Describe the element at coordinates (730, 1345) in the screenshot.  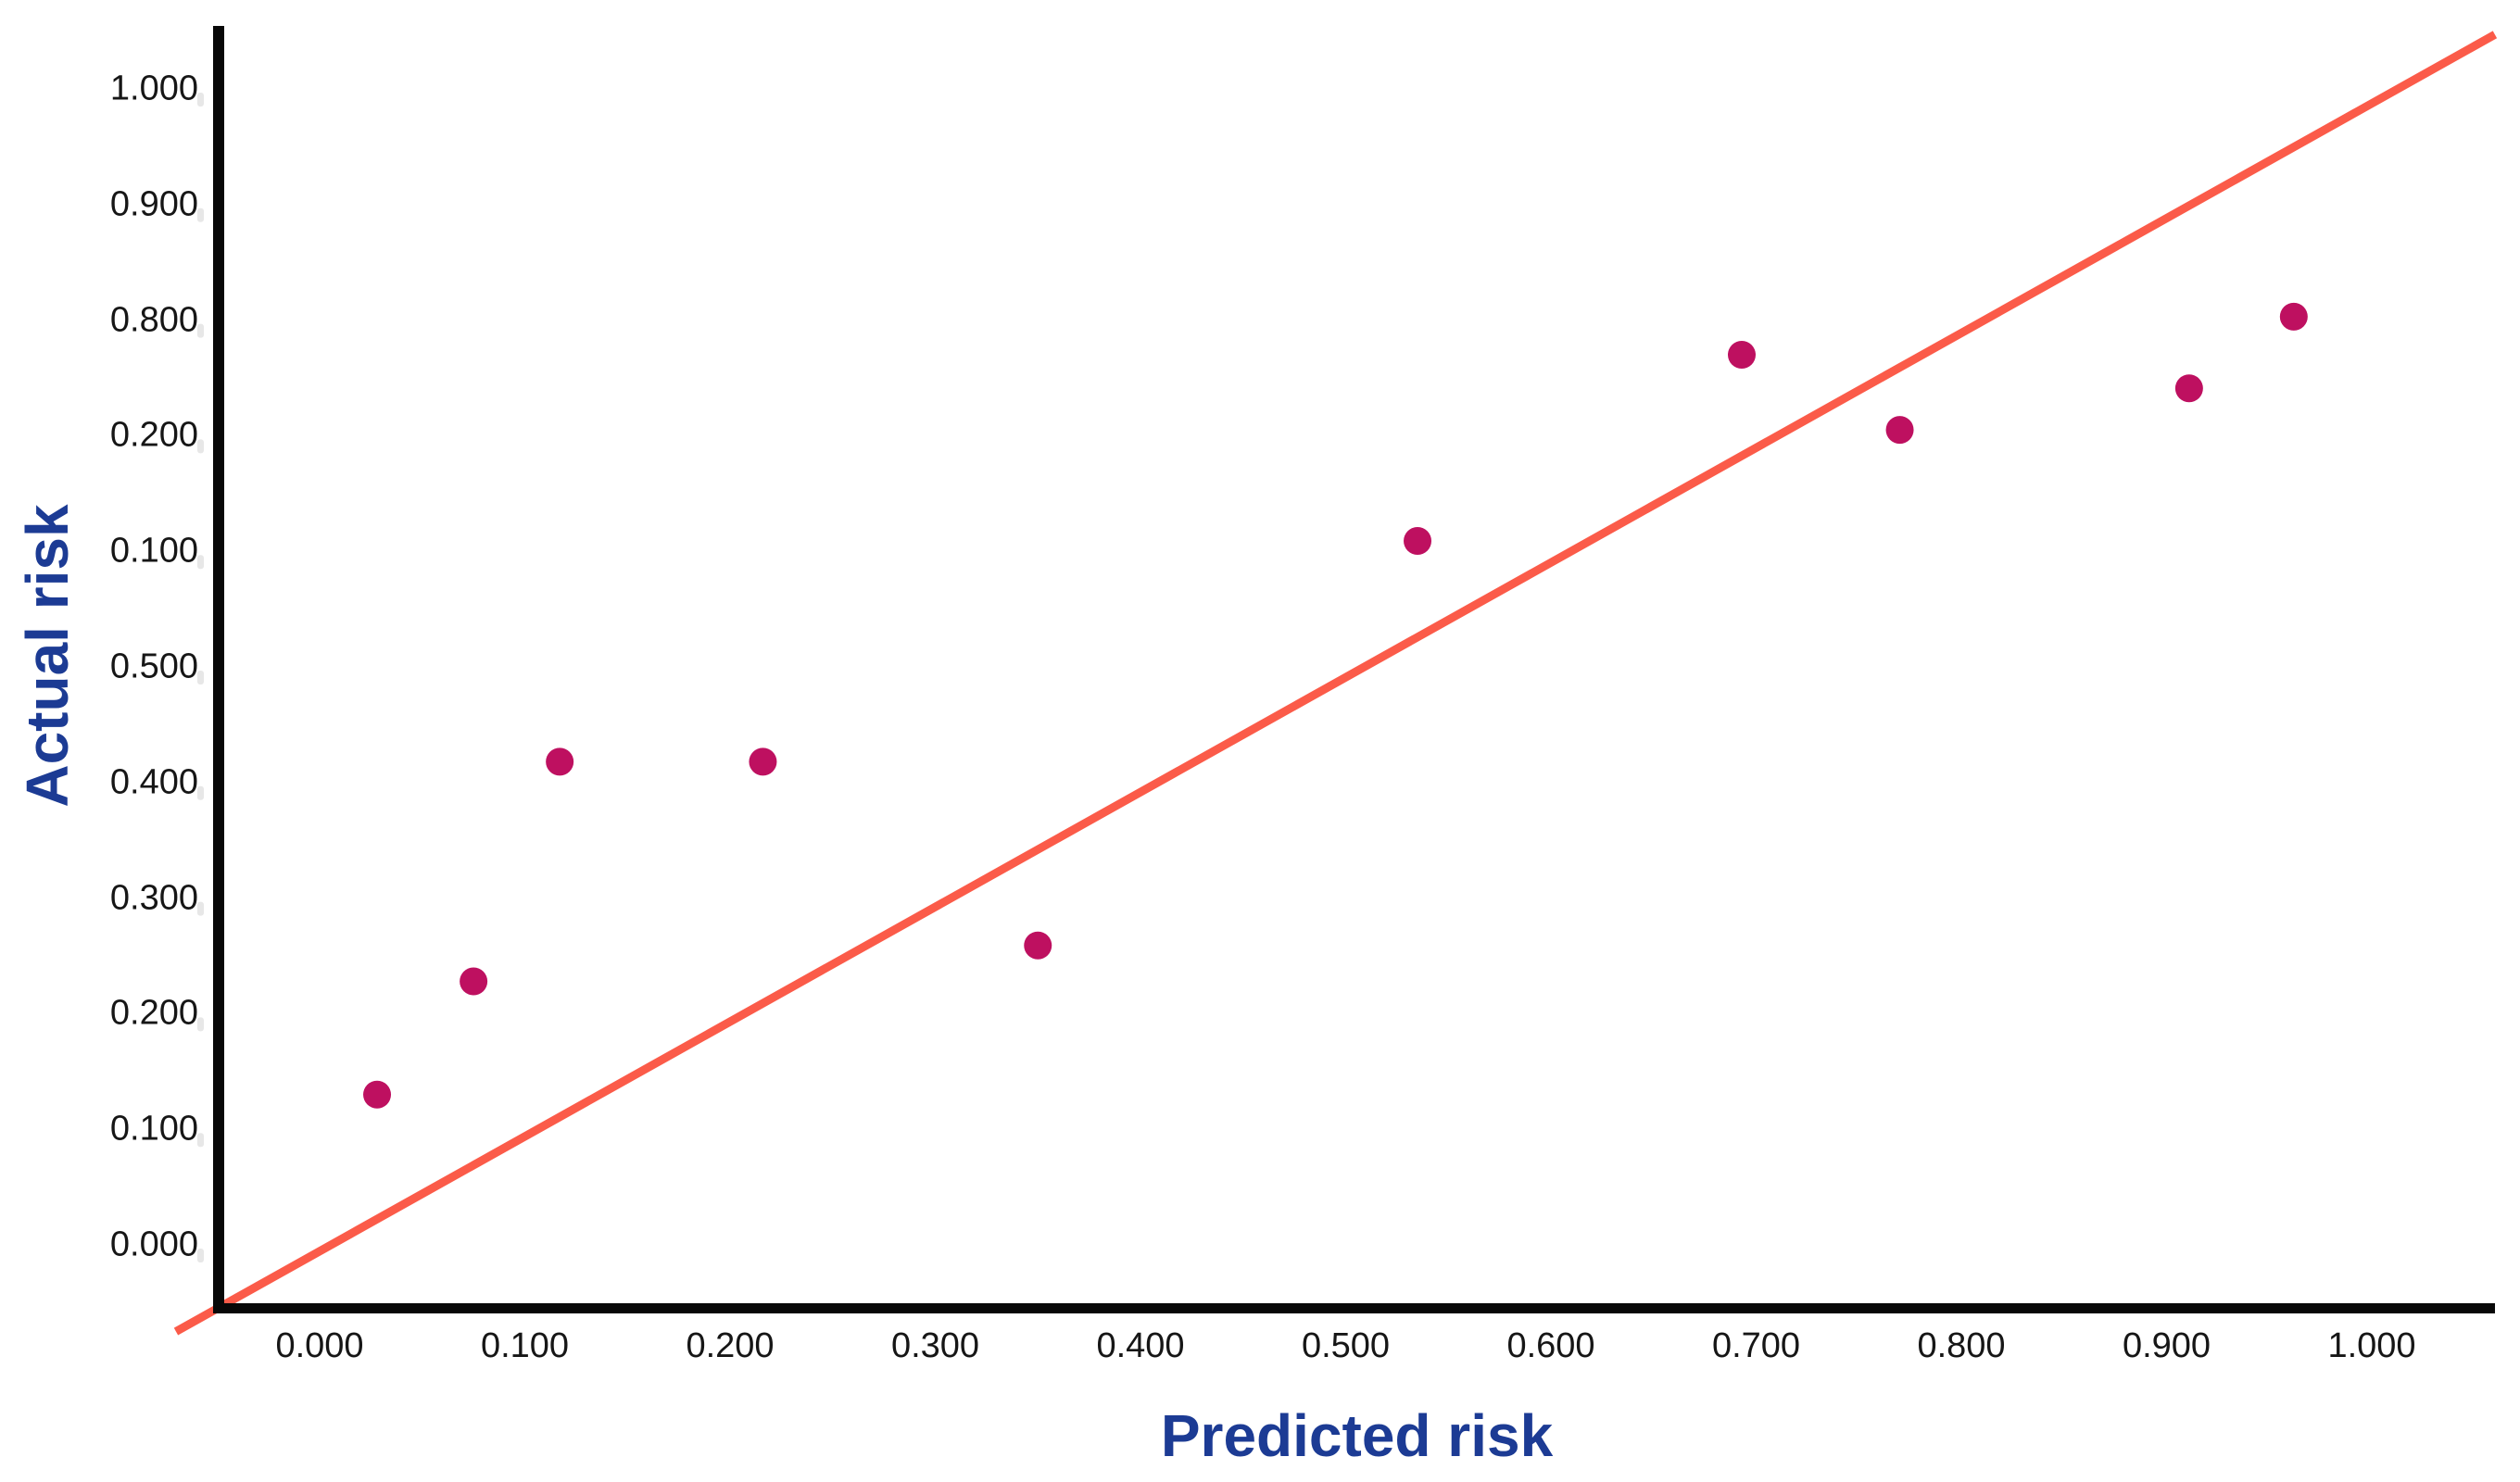
I see `x-tick-label: 0.200` at that location.